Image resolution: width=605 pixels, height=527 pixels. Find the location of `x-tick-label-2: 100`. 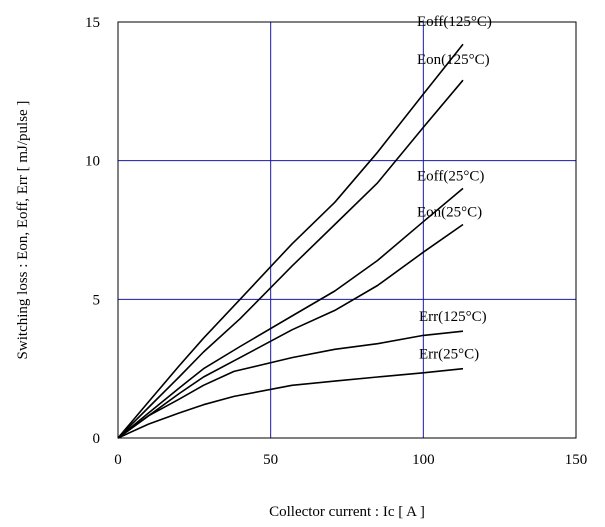

x-tick-label-2: 100 is located at coordinates (423, 460).